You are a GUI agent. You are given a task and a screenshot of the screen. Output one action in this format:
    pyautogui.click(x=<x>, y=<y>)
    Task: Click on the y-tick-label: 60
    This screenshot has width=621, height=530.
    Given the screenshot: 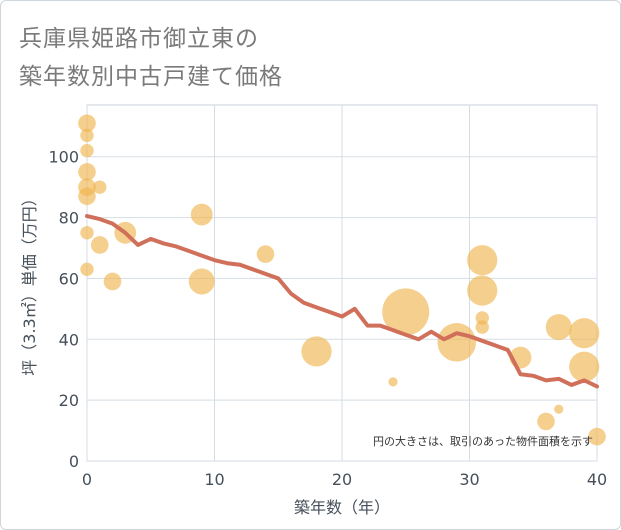 What is the action you would take?
    pyautogui.click(x=69, y=278)
    